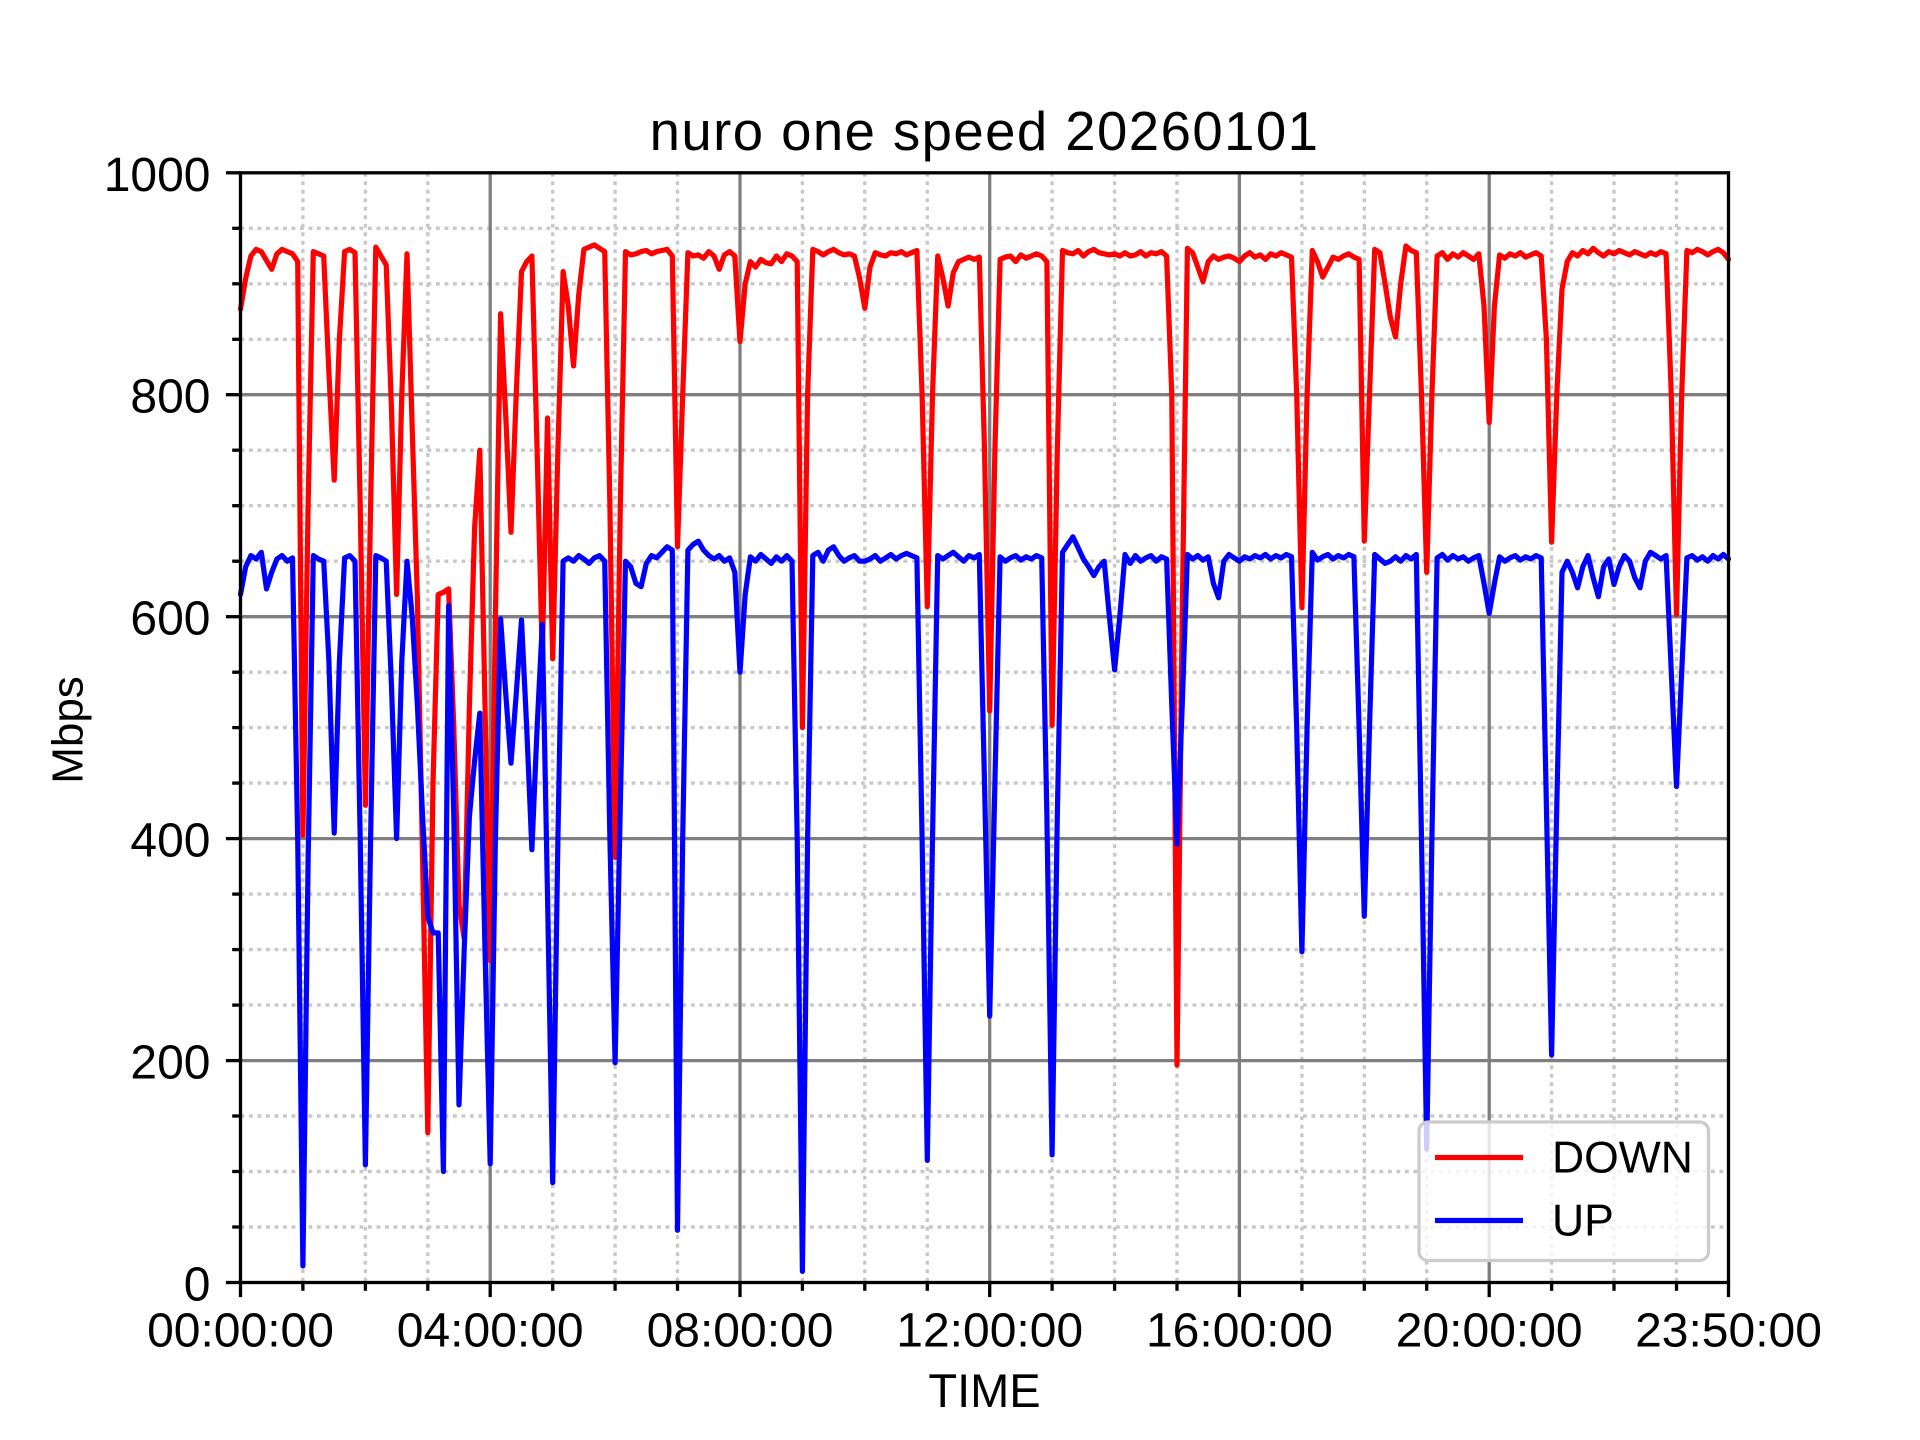 Image resolution: width=1920 pixels, height=1440 pixels. Describe the element at coordinates (170, 1063) in the screenshot. I see `svg-text: 200` at that location.